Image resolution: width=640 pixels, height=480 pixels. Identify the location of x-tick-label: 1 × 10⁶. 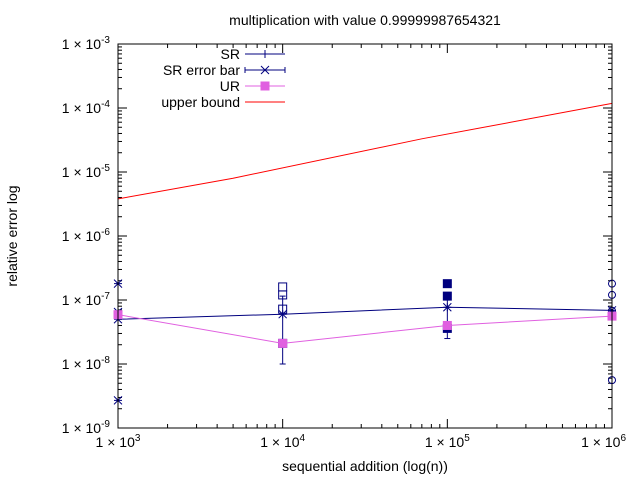
(603, 441).